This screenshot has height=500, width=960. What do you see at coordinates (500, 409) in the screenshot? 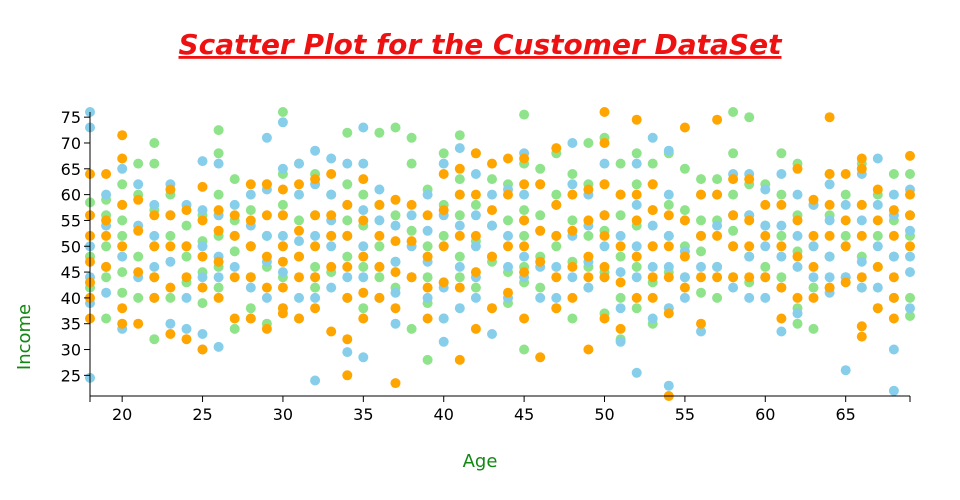
I see `x-axis: 20 25 30 35 40 45 50 55 60 65` at bounding box center [500, 409].